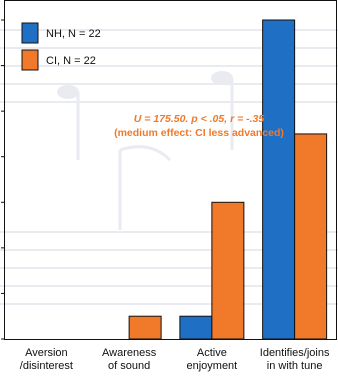 The image size is (338, 382). Describe the element at coordinates (61, 46) in the screenshot. I see `legend: NH, N = 22 CI, N = 22` at that location.